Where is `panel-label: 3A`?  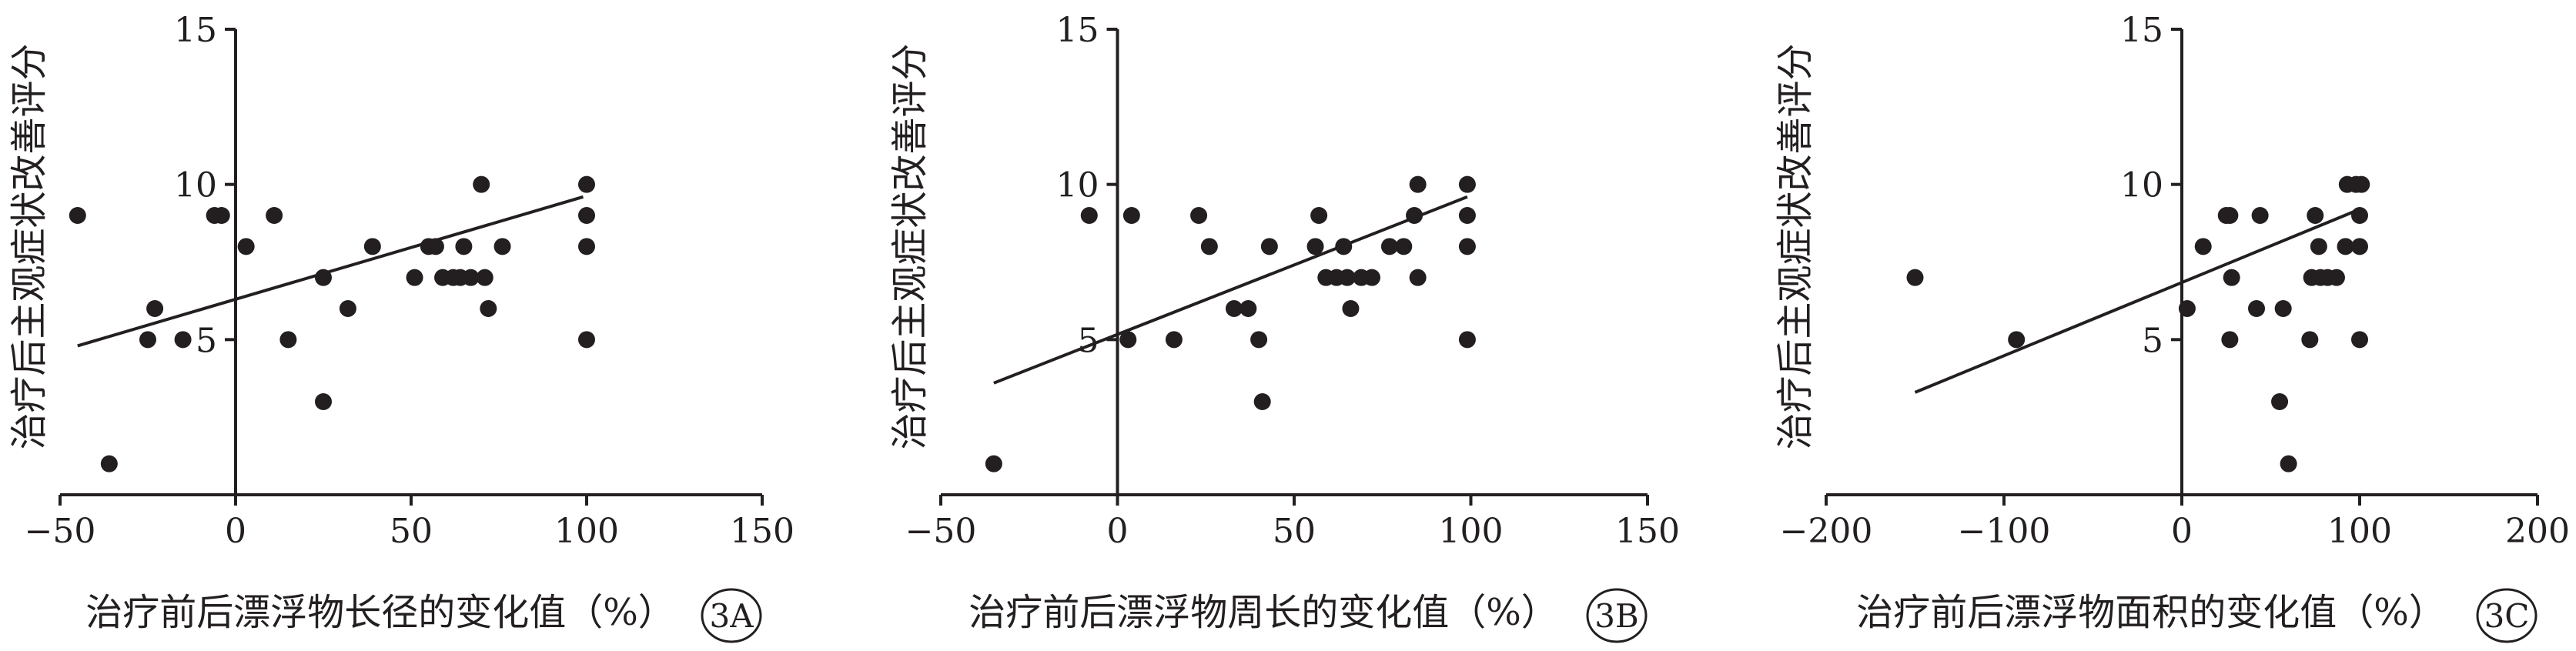 panel-label: 3A is located at coordinates (731, 616).